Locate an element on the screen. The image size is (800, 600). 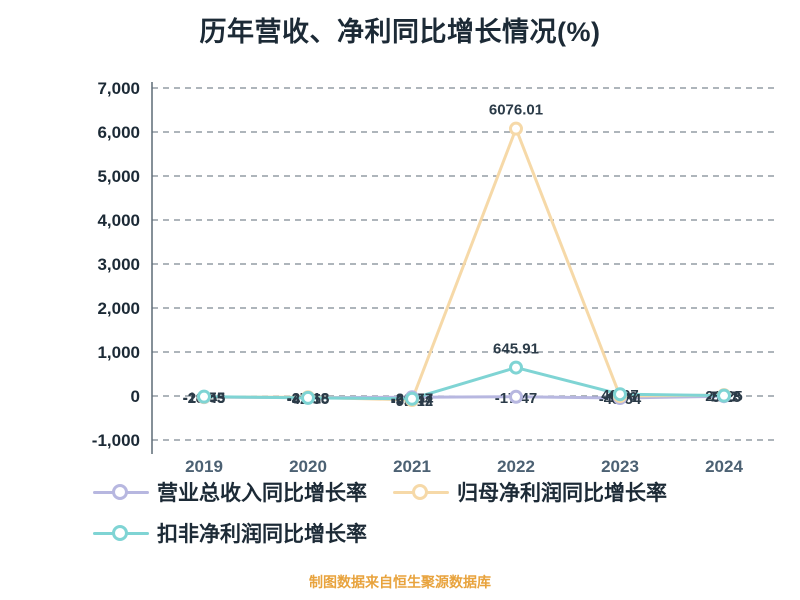
data-point-label: 645.91 is located at coordinates (516, 349).